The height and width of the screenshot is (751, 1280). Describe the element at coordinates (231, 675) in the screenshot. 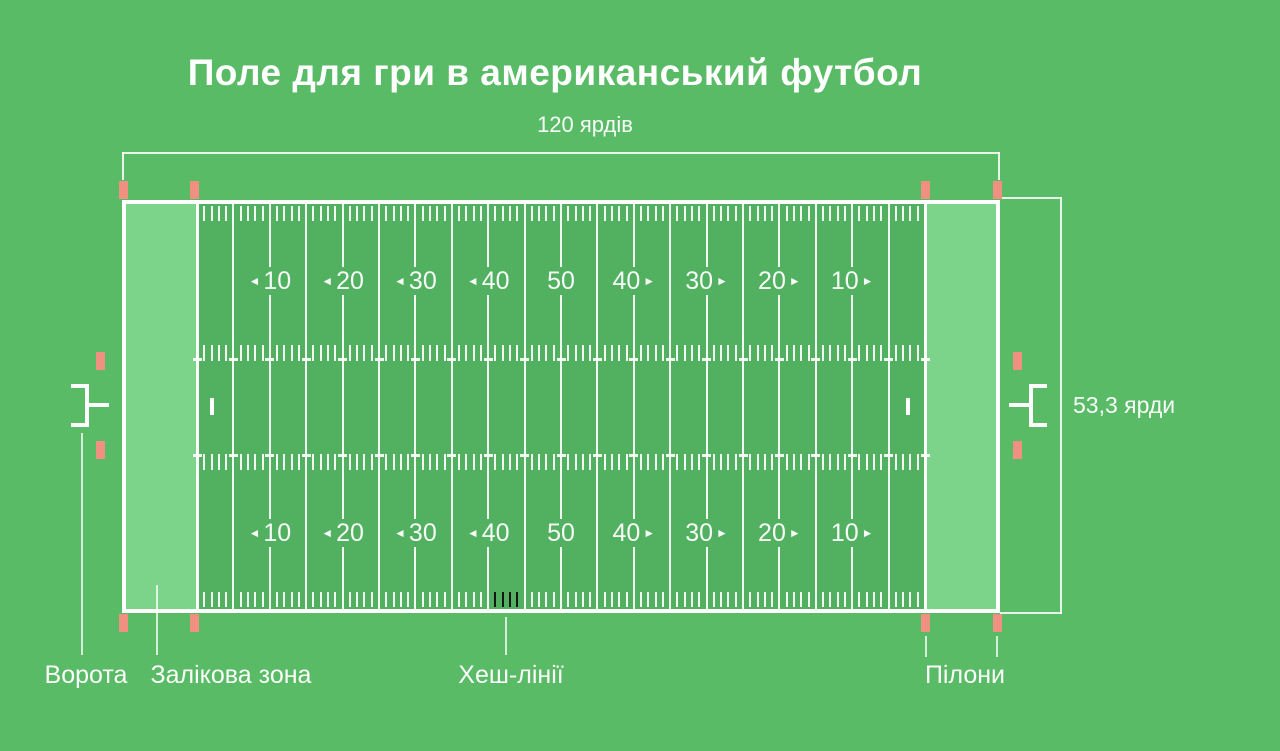

I see `end-zone-label: Залікова зона` at that location.